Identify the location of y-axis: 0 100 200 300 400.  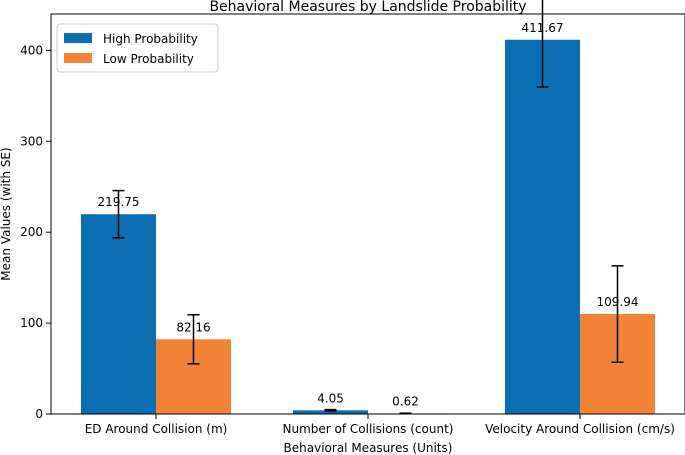
(35, 232).